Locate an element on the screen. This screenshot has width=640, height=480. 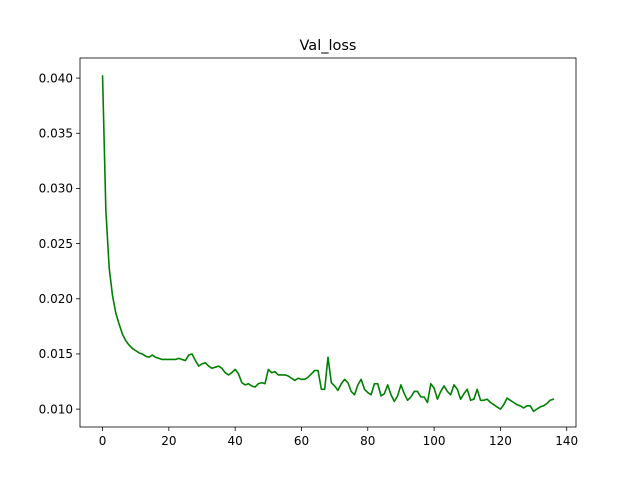
x-tick-label: 0 is located at coordinates (103, 441).